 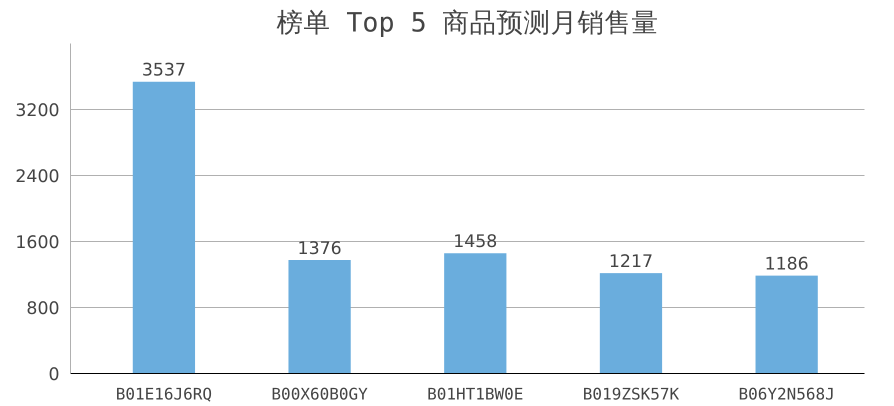 I want to click on y-tick-label: 2400, so click(x=37, y=177).